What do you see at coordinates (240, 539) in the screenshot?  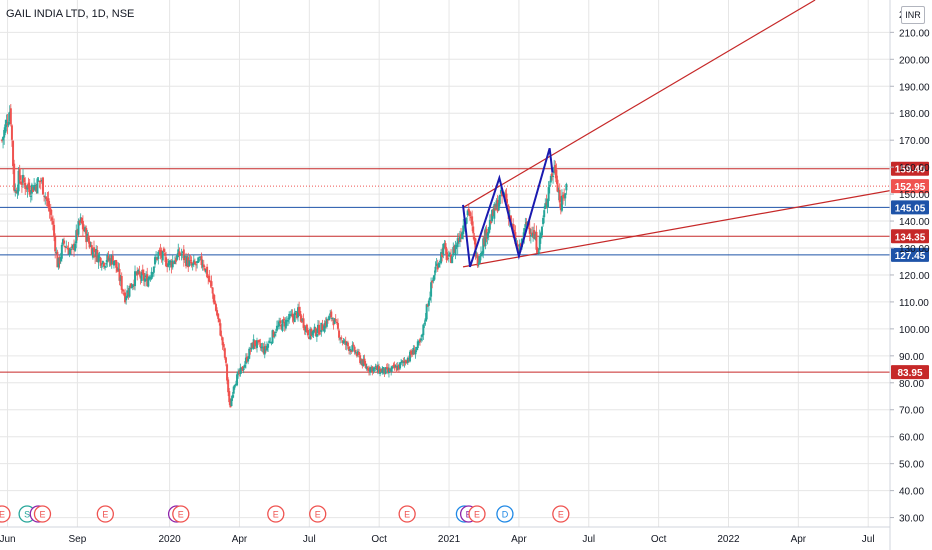 I see `time-tick-label: Apr` at bounding box center [240, 539].